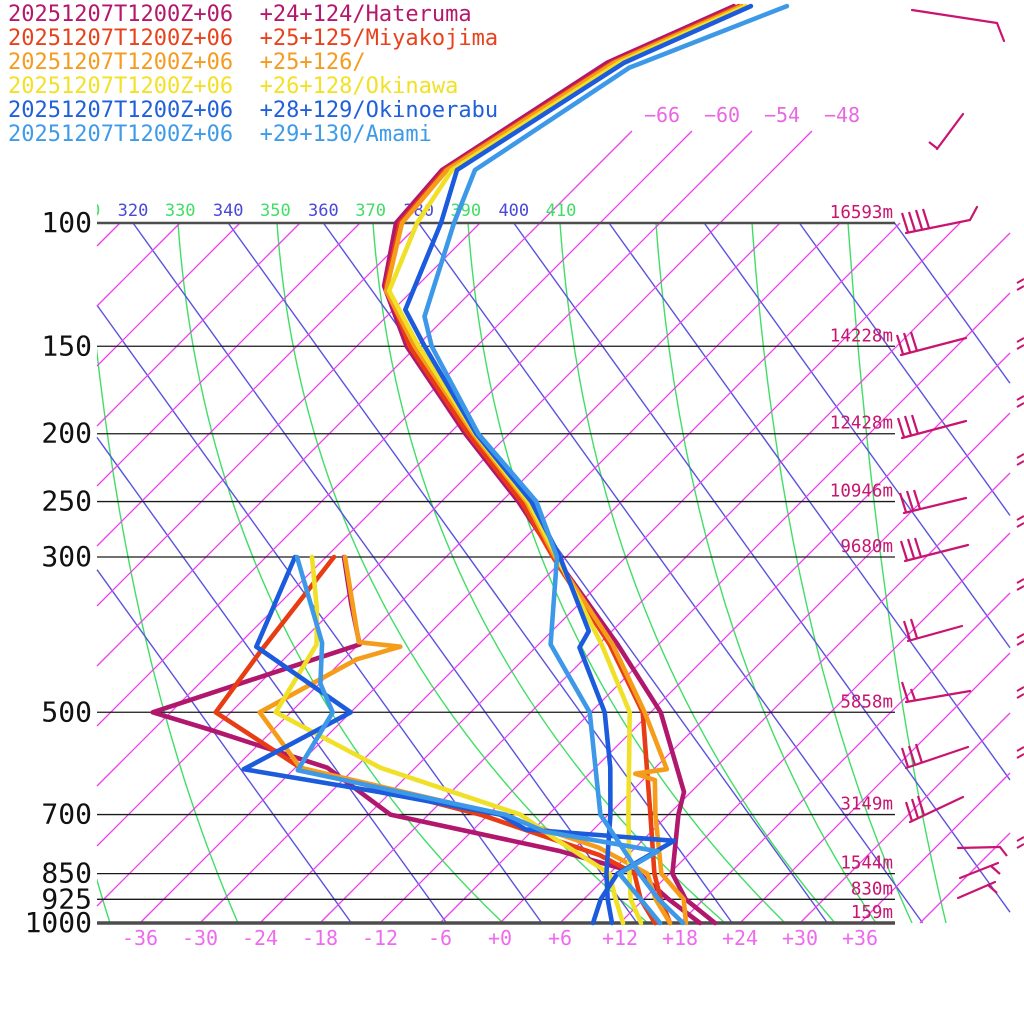  I want to click on barb-150hpa, so click(931, 344).